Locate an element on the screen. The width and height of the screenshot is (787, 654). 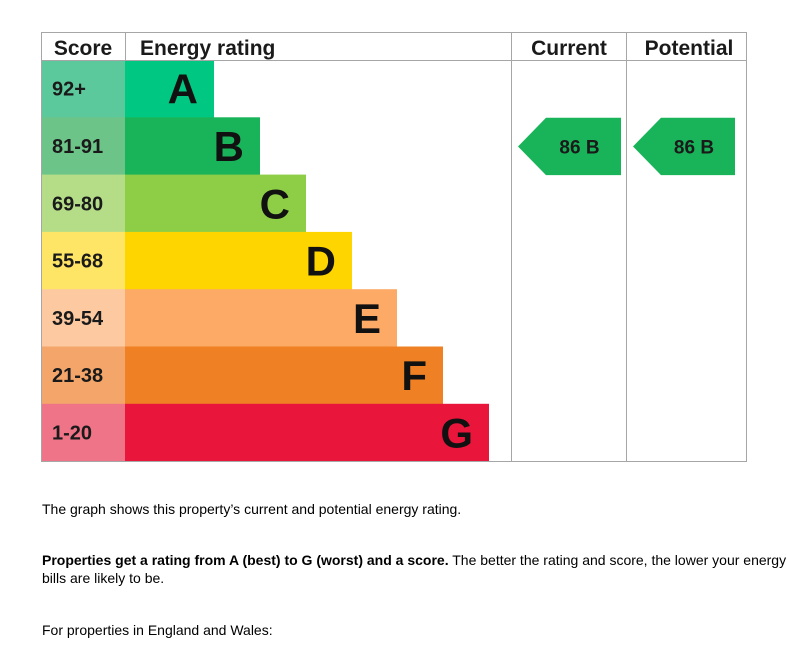
band-e: 39-54 E is located at coordinates (219, 318).